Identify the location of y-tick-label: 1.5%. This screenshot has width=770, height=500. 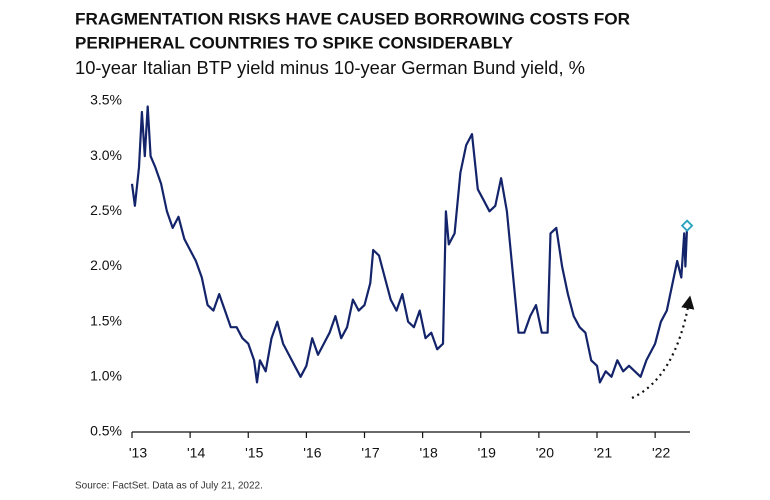
(106, 320).